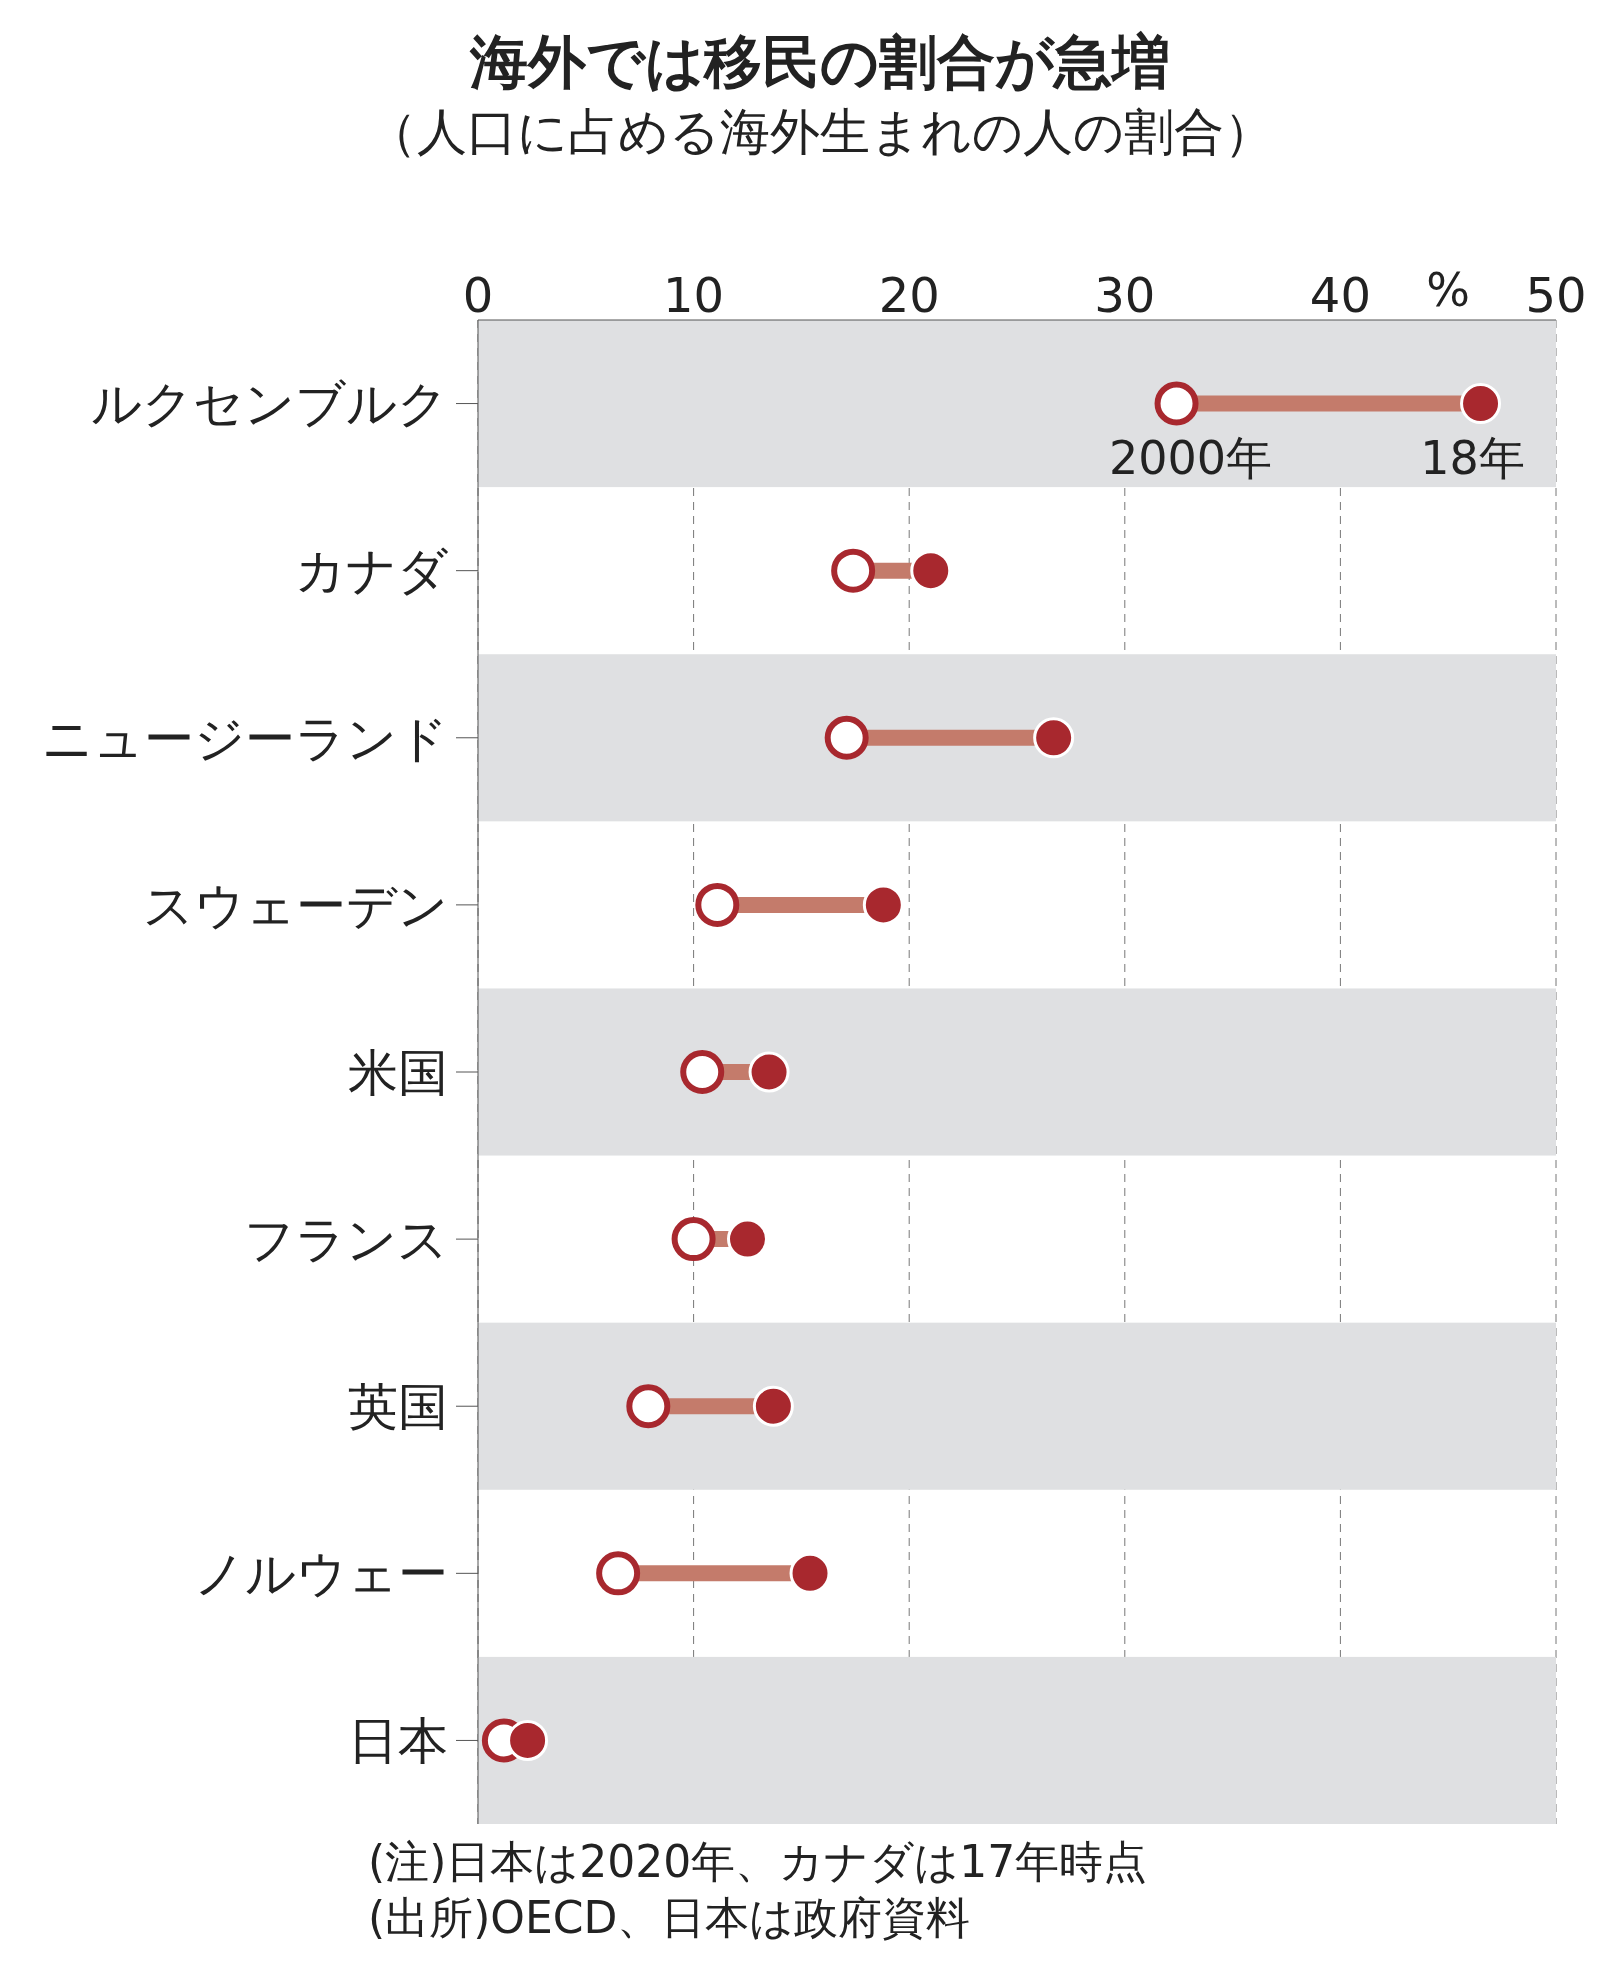  I want to click on y-tick-label: カナダ, so click(372, 571).